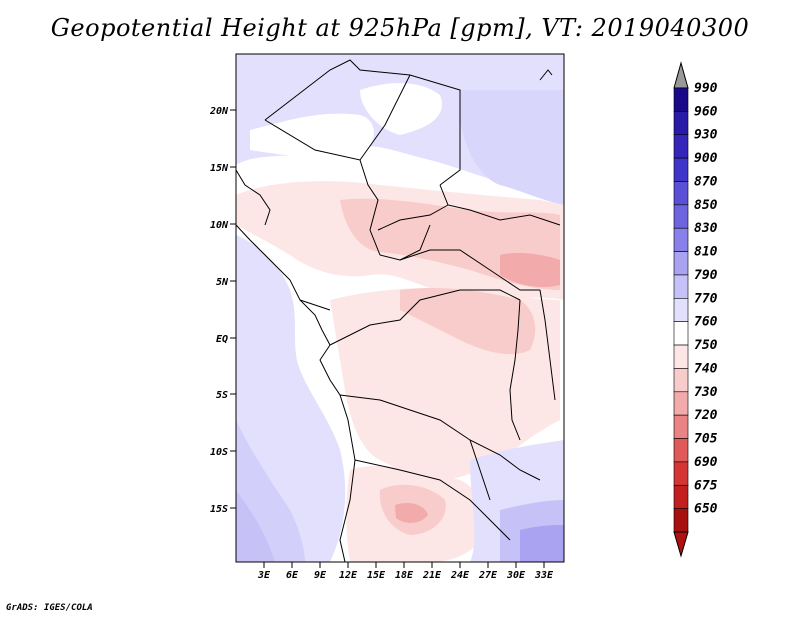  I want to click on lon-tick-label: 21E, so click(432, 575).